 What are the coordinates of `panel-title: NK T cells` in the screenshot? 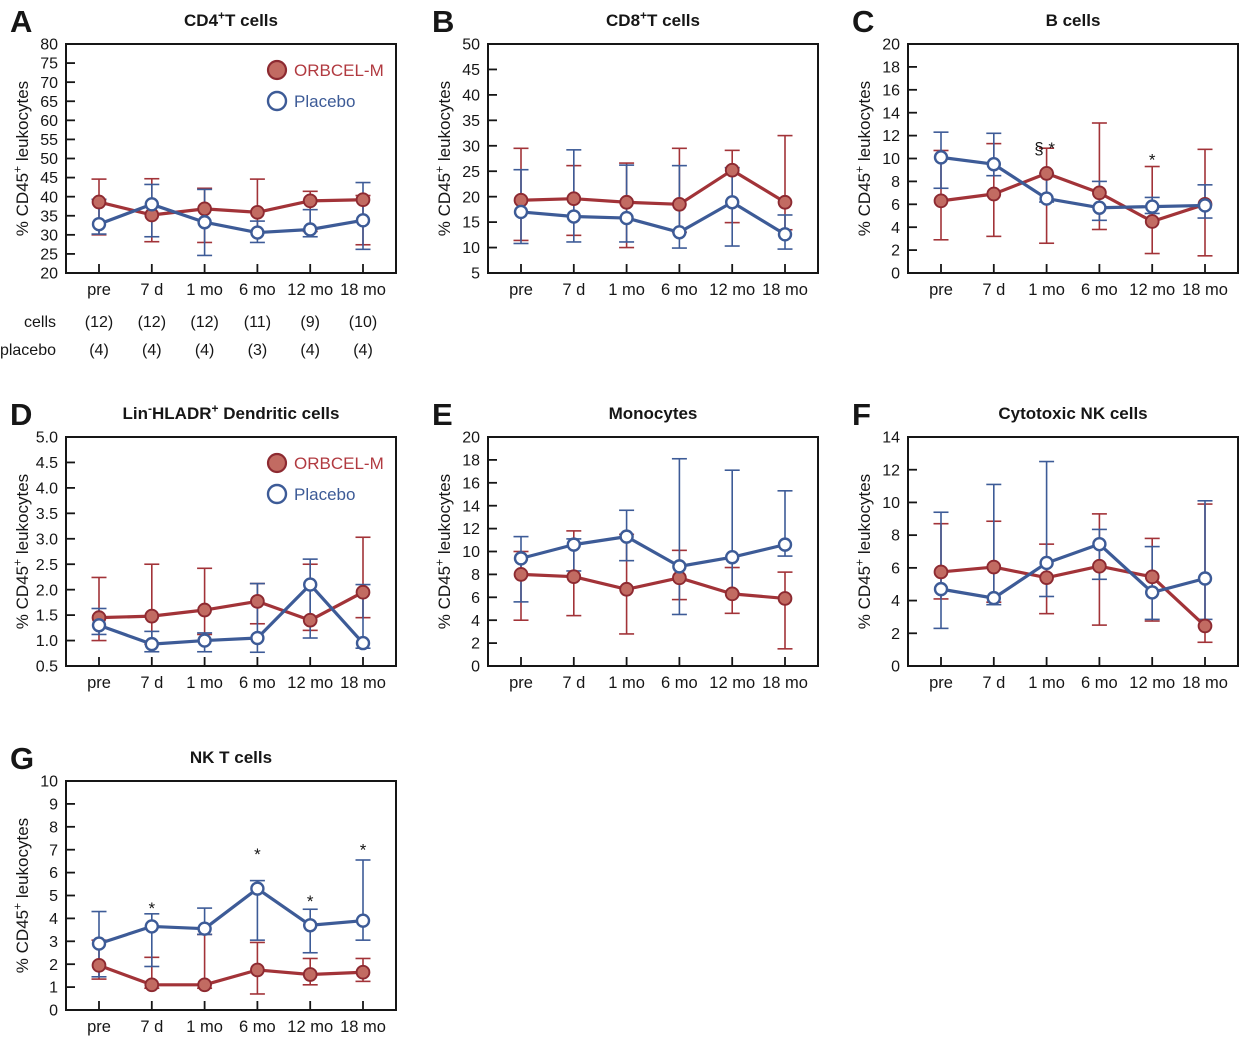 It's located at (231, 757).